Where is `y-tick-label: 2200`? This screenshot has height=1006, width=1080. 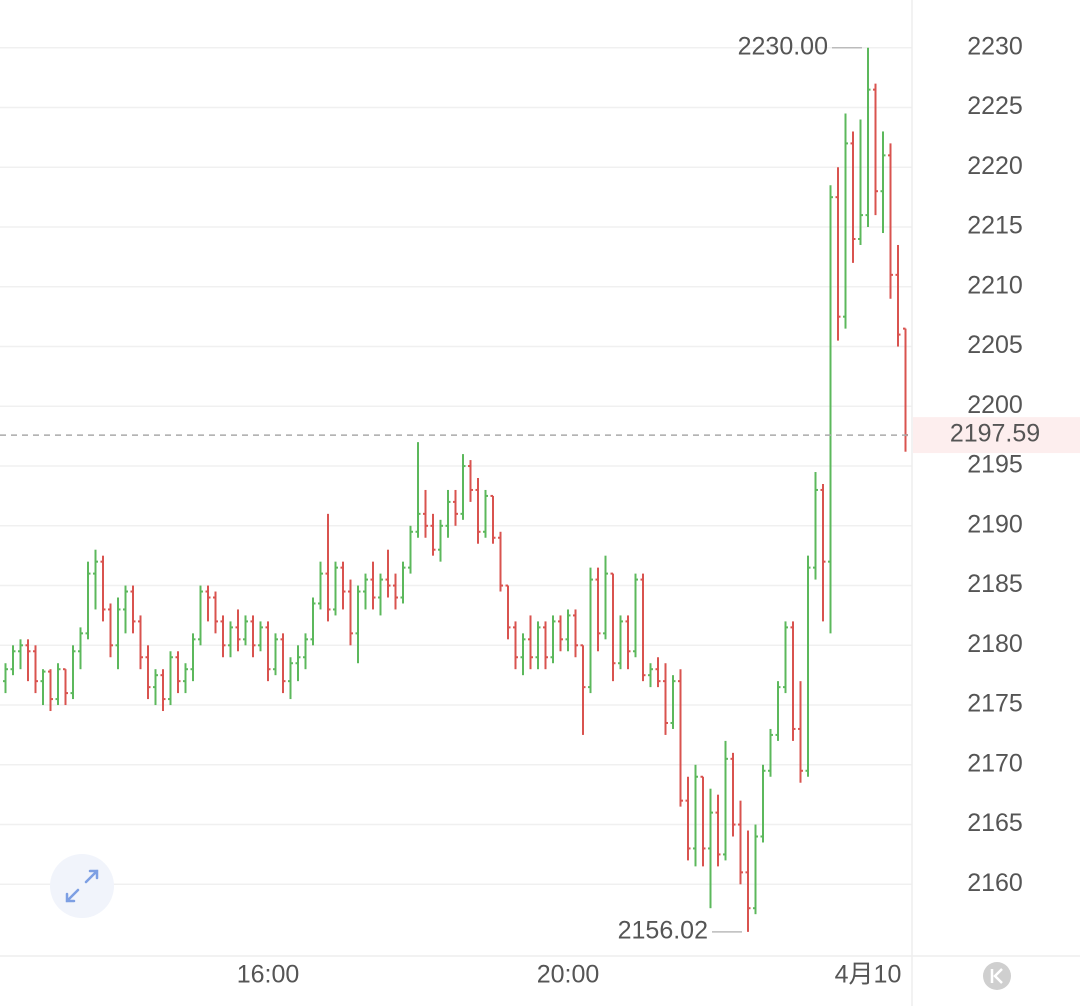 y-tick-label: 2200 is located at coordinates (995, 405).